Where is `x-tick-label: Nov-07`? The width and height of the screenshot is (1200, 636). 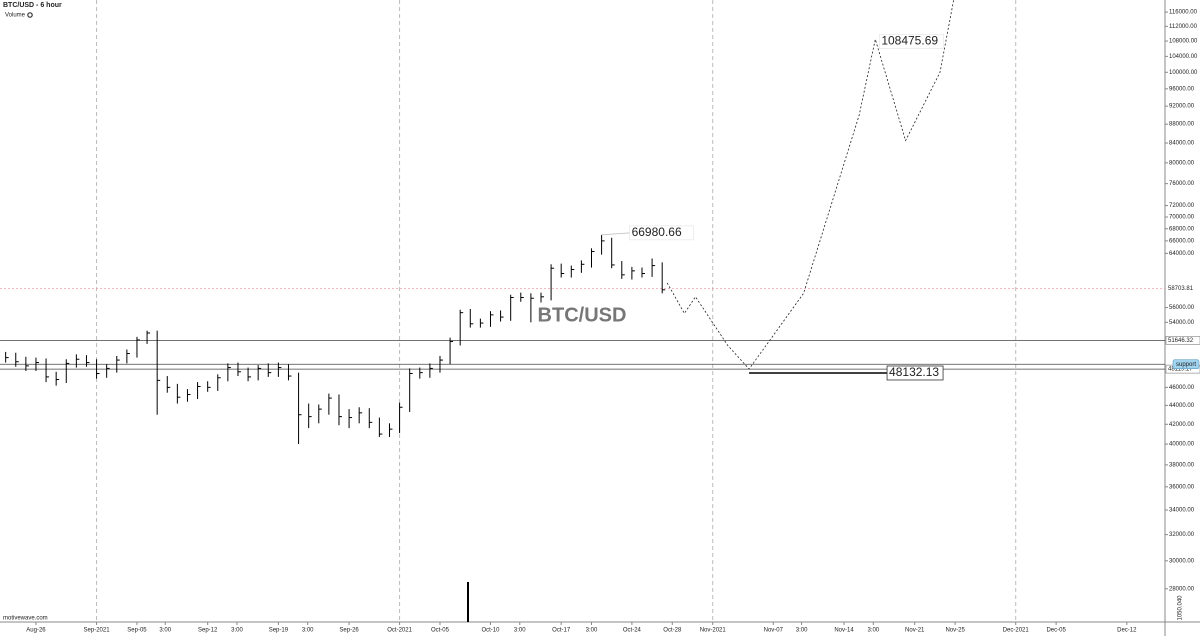 x-tick-label: Nov-07 is located at coordinates (774, 631).